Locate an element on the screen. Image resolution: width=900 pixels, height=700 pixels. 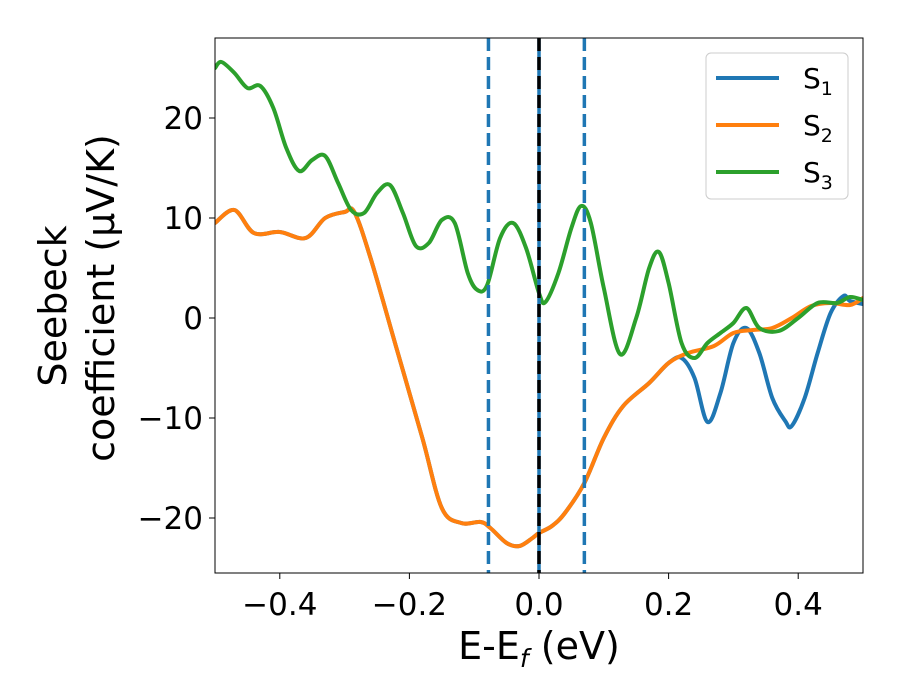
y-tick-label: −10 is located at coordinates (170, 419).